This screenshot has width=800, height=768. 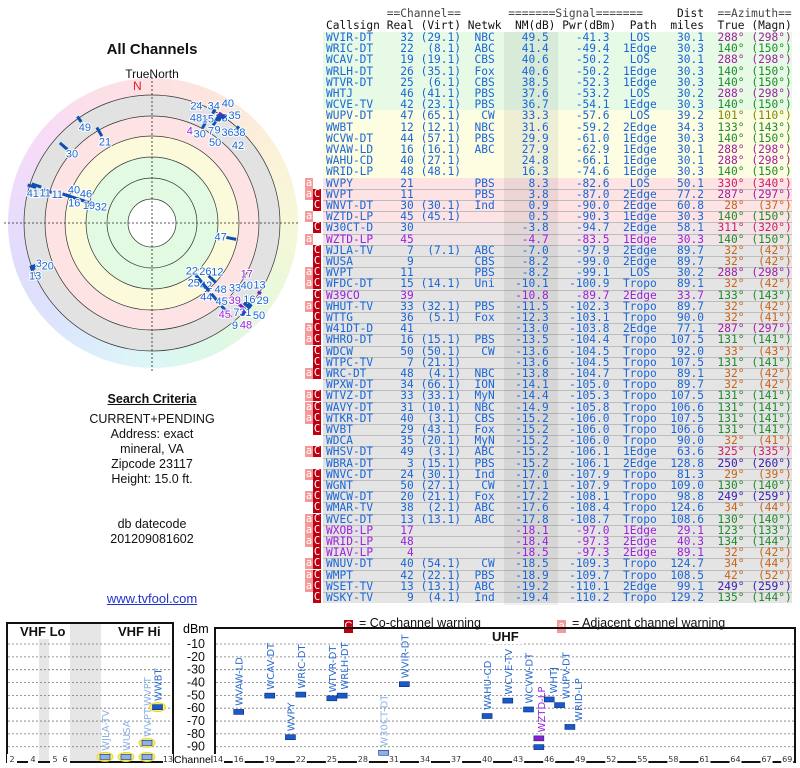 I want to click on cell-call: WDCW, so click(x=339, y=351).